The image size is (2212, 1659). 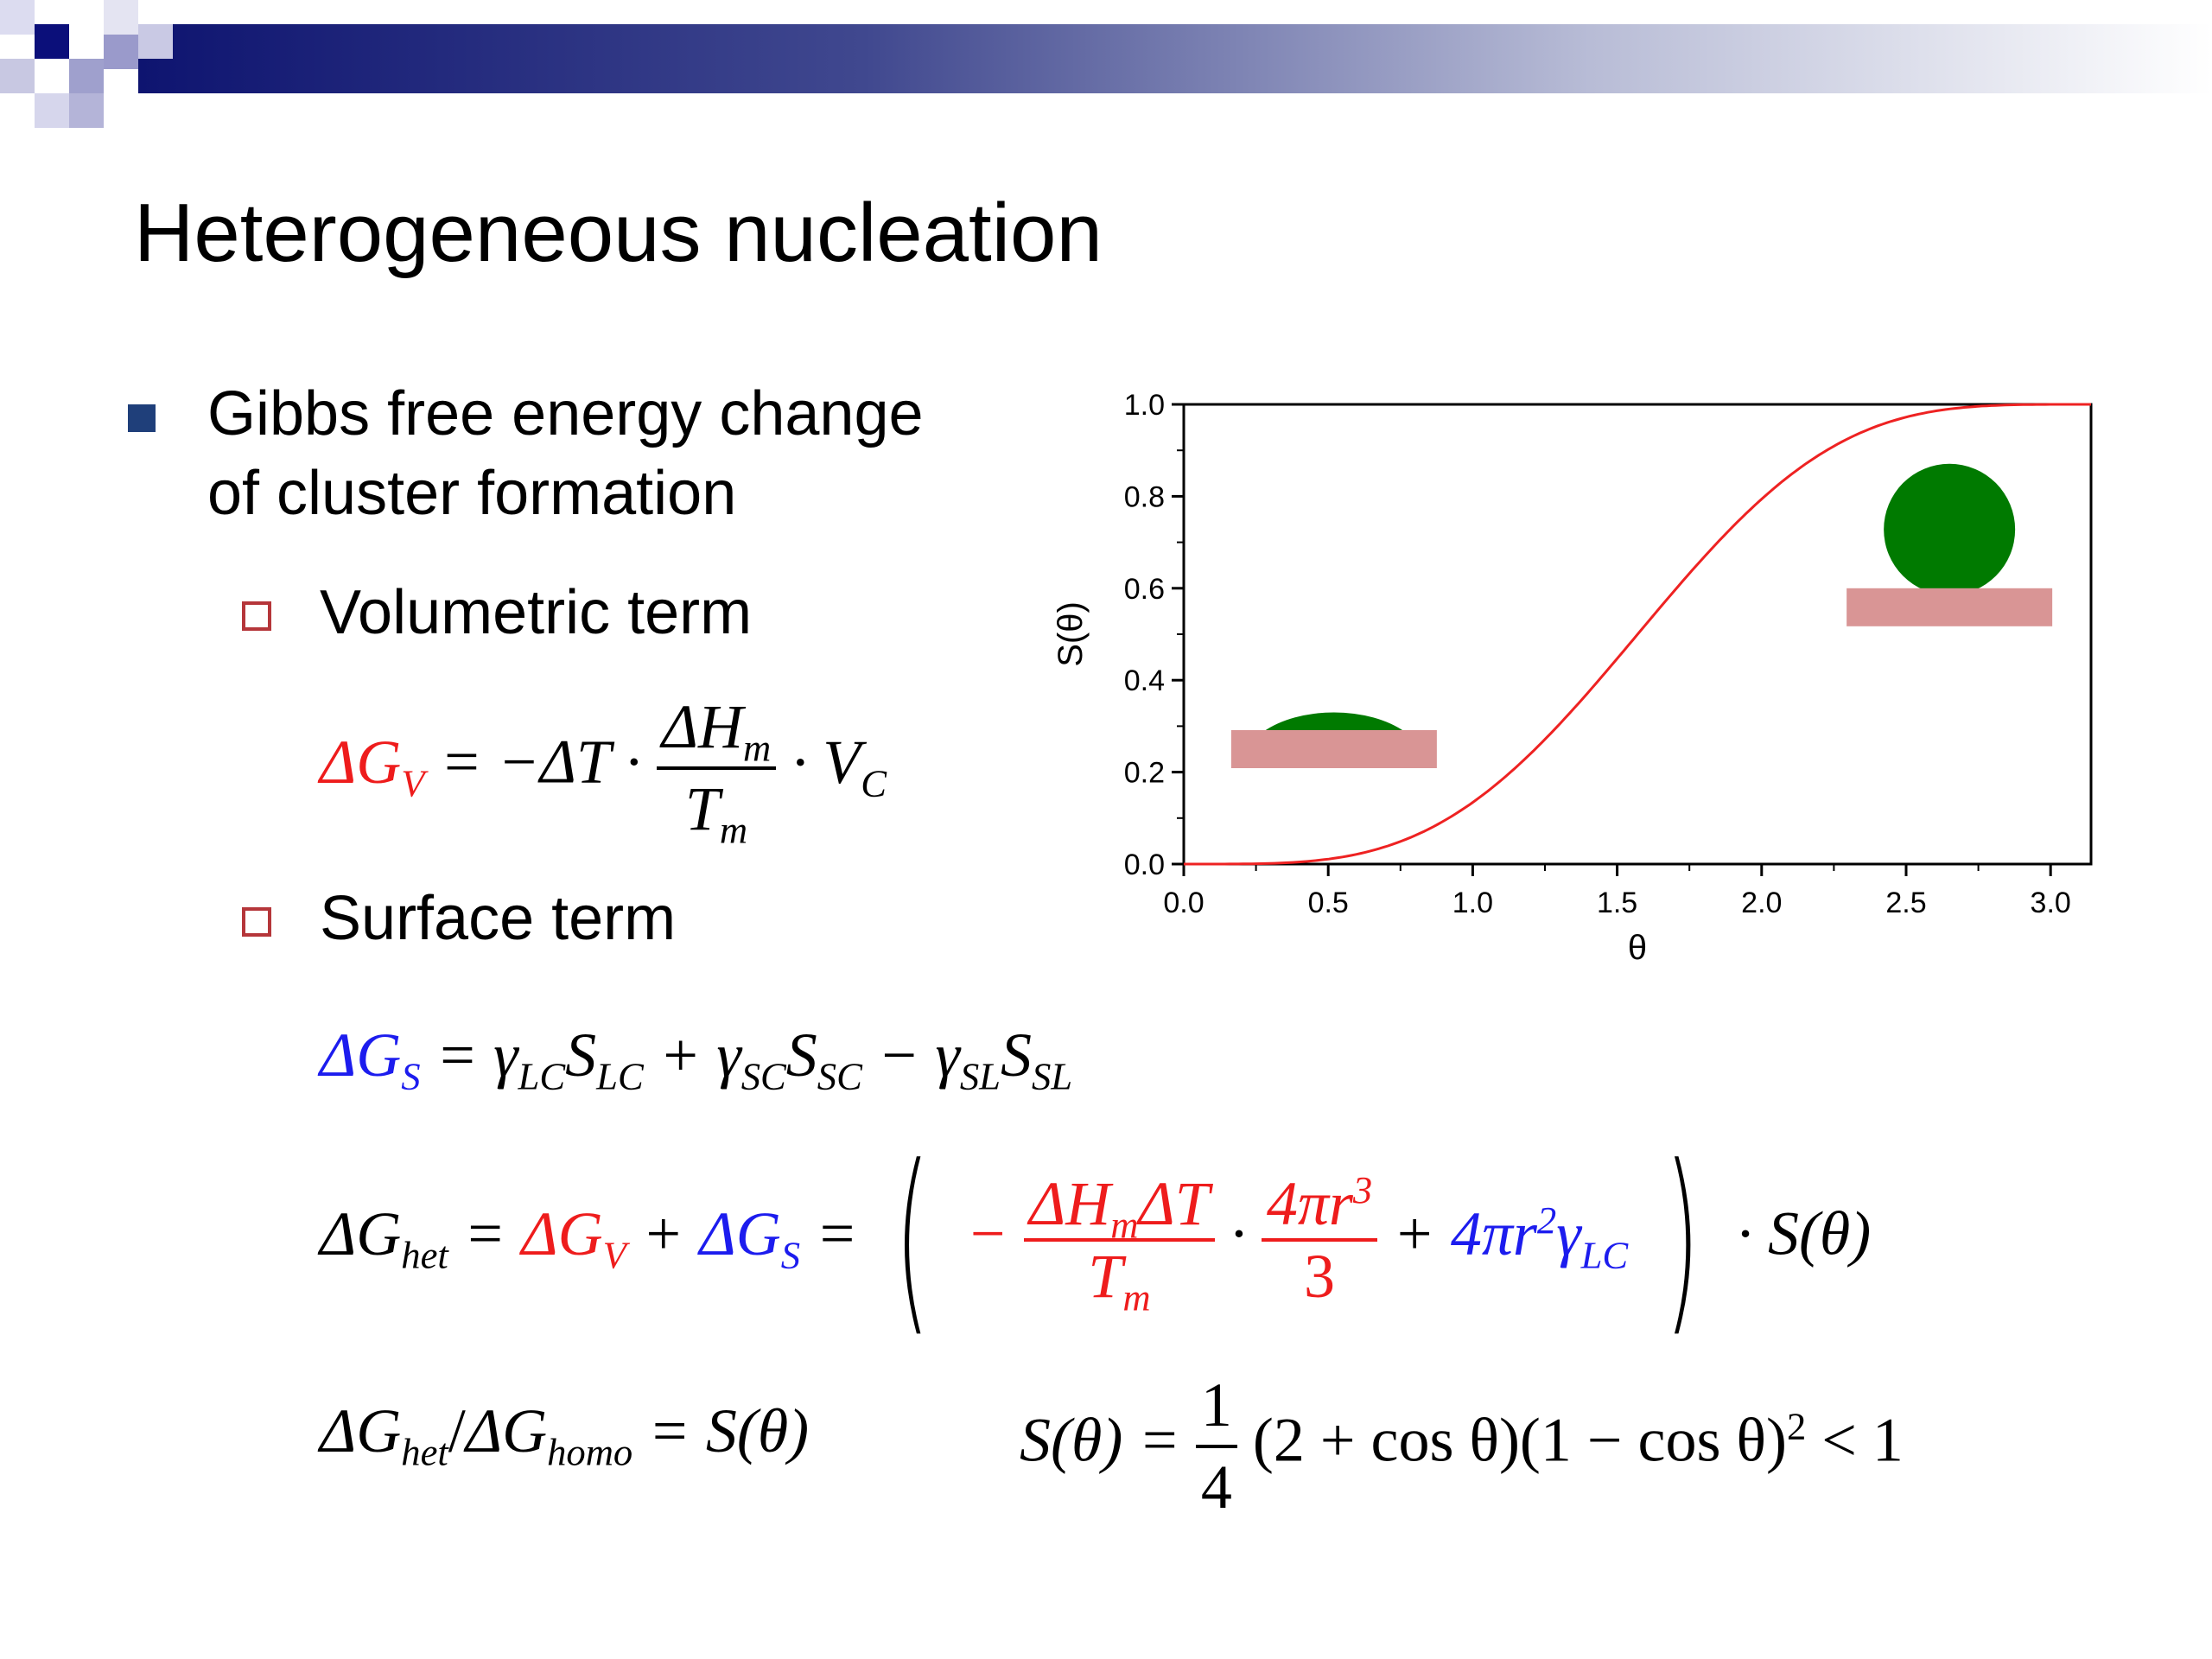 I want to click on eq-vol-lhs: ΔGV, so click(x=372, y=765).